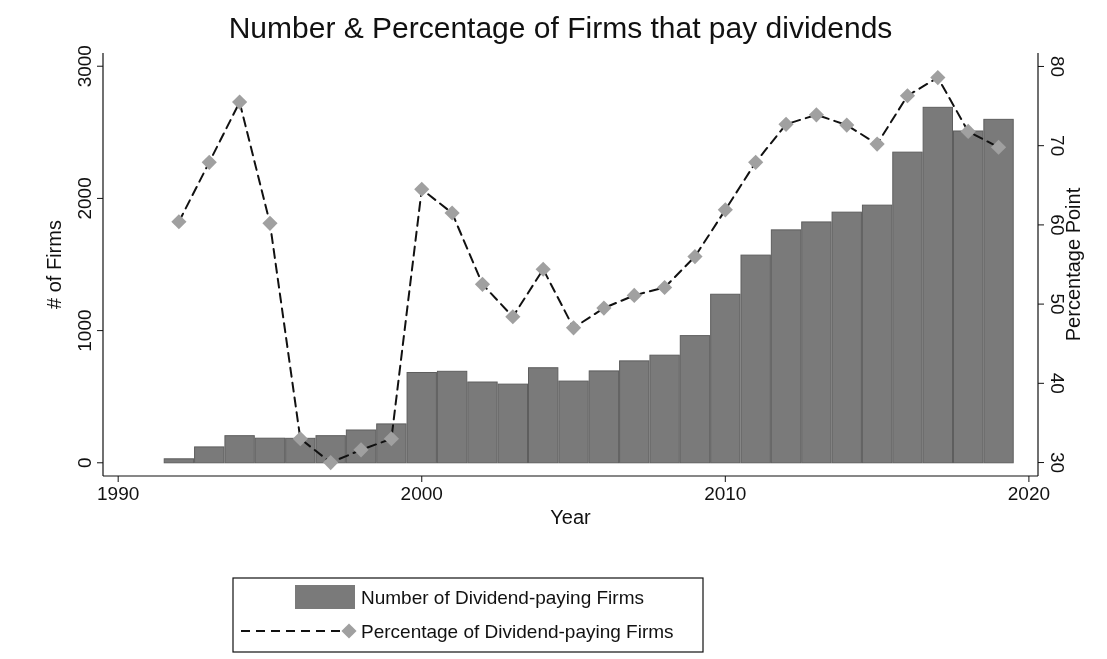  Describe the element at coordinates (118, 493) in the screenshot. I see `x-tick-label: 1990` at that location.